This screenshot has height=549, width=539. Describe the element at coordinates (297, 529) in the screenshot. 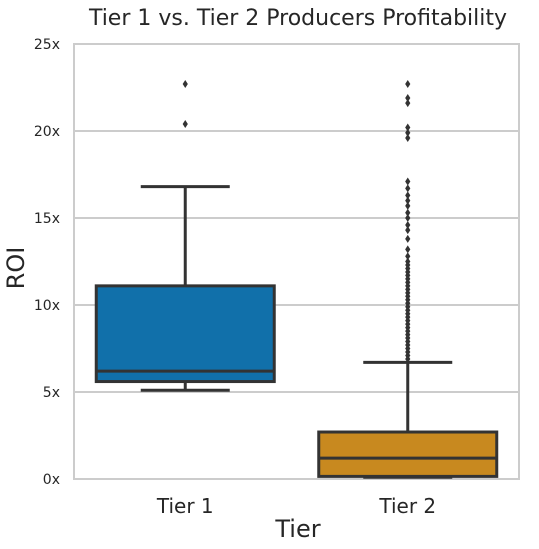

I see `x-axis-label: Tier` at that location.